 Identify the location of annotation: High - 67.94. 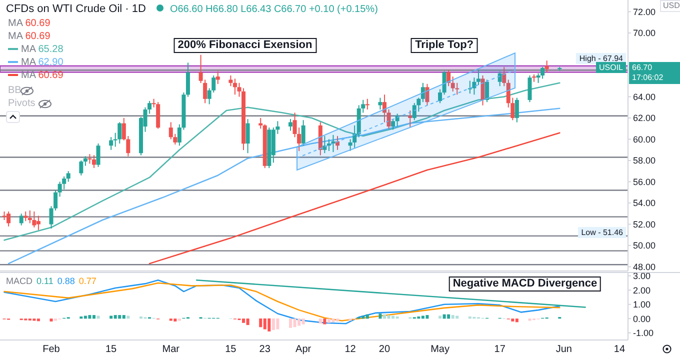
(601, 58).